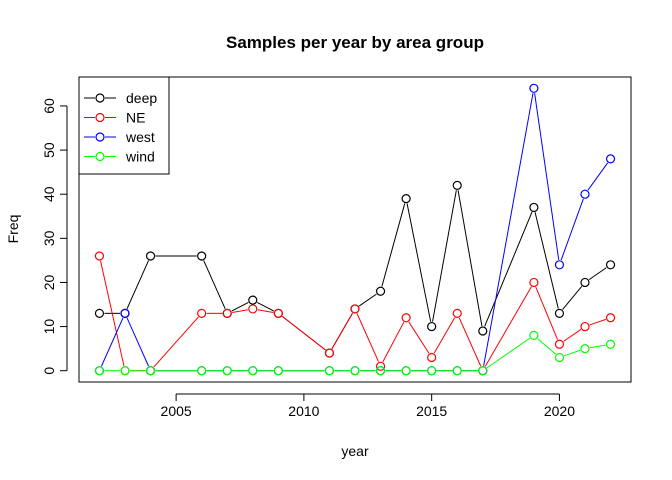 Image resolution: width=672 pixels, height=480 pixels. I want to click on legend-label: west, so click(140, 137).